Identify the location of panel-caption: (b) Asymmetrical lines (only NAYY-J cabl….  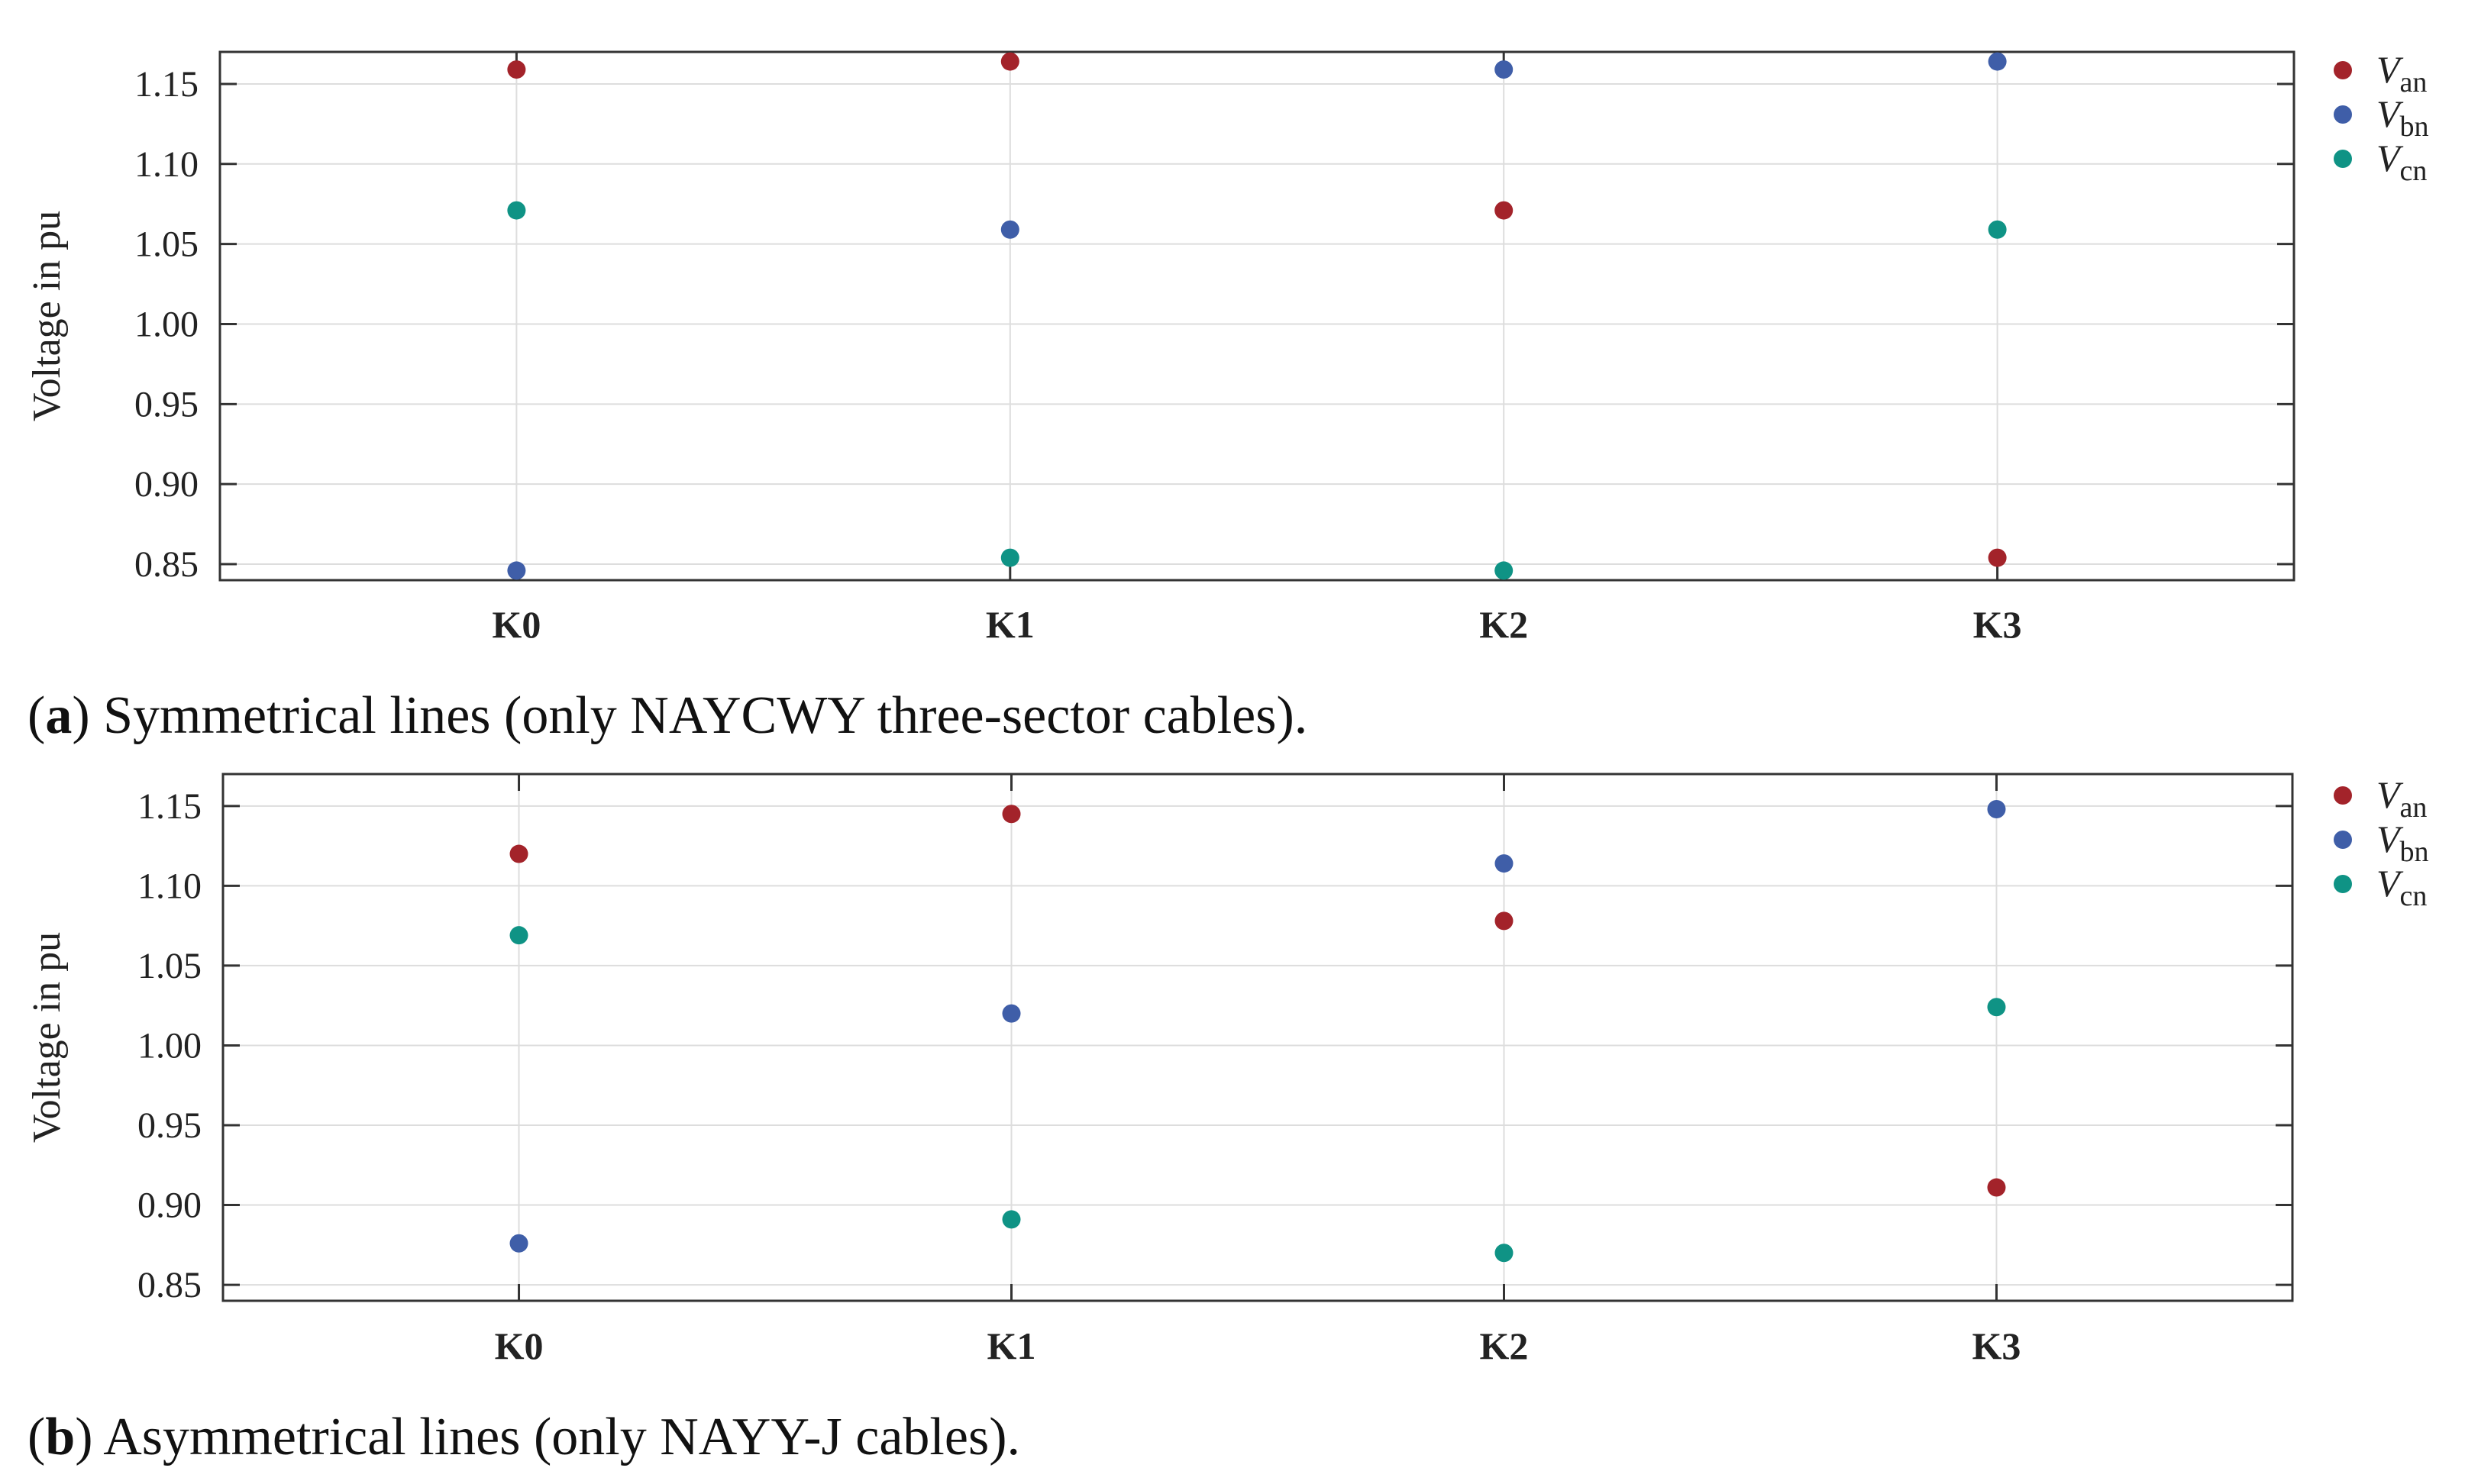
(523, 1437).